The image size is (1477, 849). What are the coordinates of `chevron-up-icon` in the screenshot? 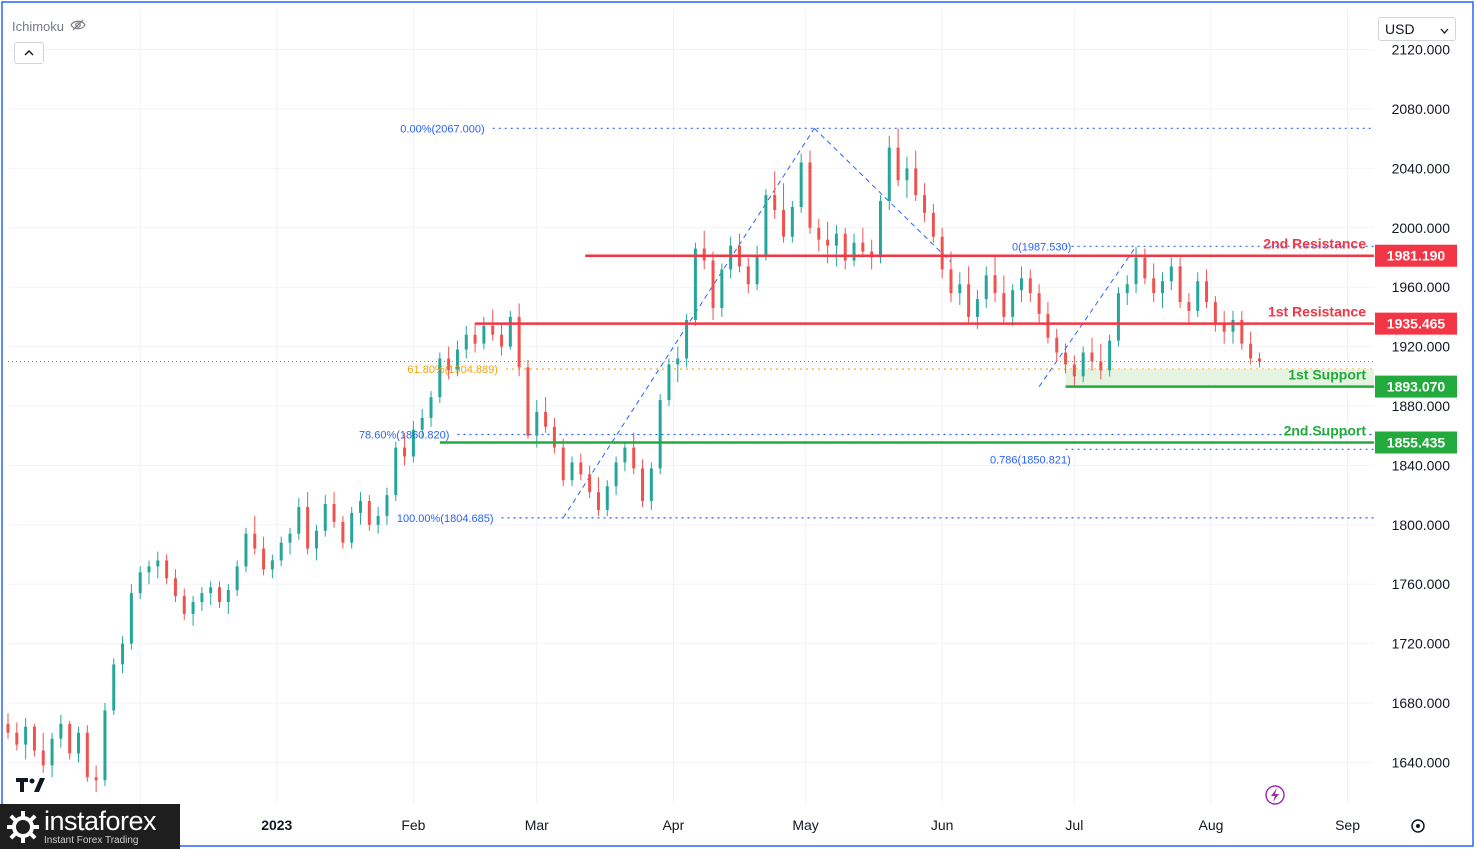 It's located at (29, 53).